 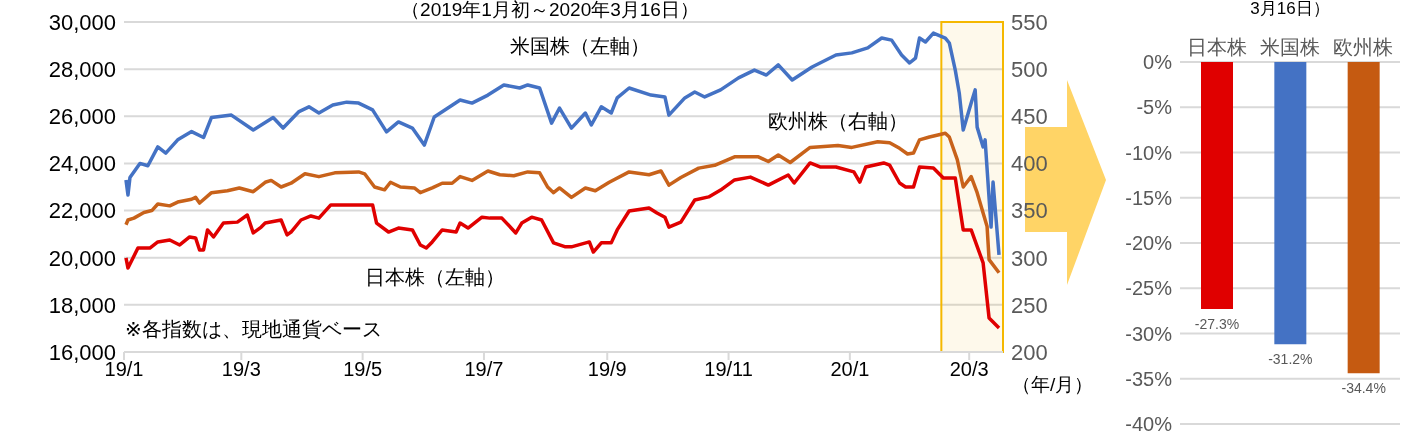 What do you see at coordinates (82, 117) in the screenshot?
I see `y-tick-label: 26,000` at bounding box center [82, 117].